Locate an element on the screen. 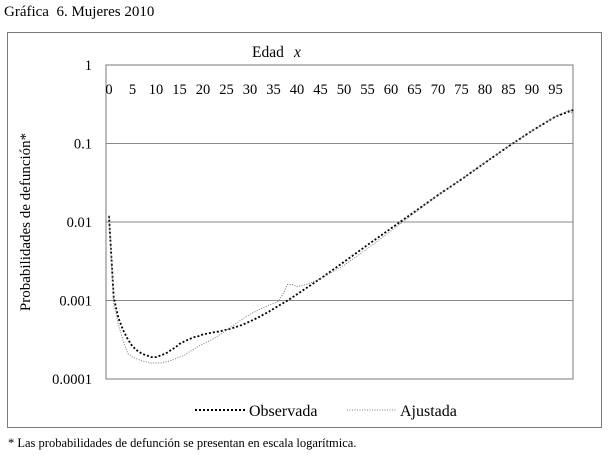 This screenshot has height=459, width=610. y-tick-labels: 1 0.1 0.01 0.001 0.0001 is located at coordinates (72, 223).